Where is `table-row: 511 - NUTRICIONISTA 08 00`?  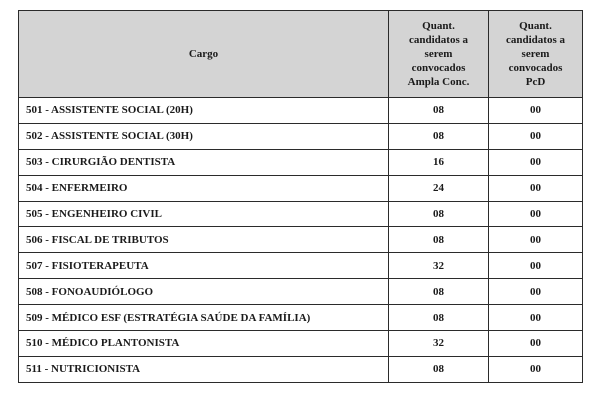
table-row: 511 - NUTRICIONISTA 08 00 is located at coordinates (300, 369).